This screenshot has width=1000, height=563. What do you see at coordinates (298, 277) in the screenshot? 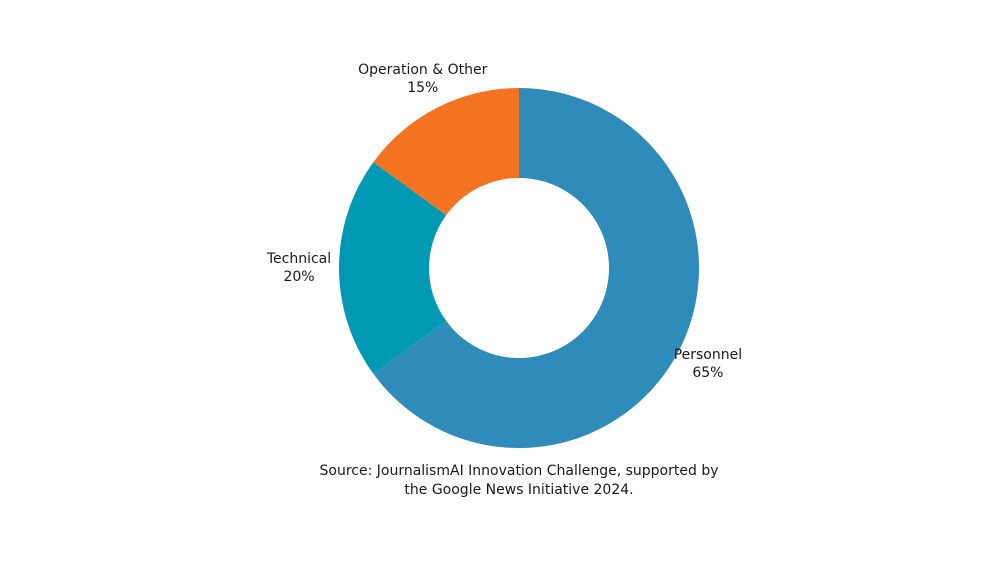
I see `slice-value-label: 20%` at bounding box center [298, 277].